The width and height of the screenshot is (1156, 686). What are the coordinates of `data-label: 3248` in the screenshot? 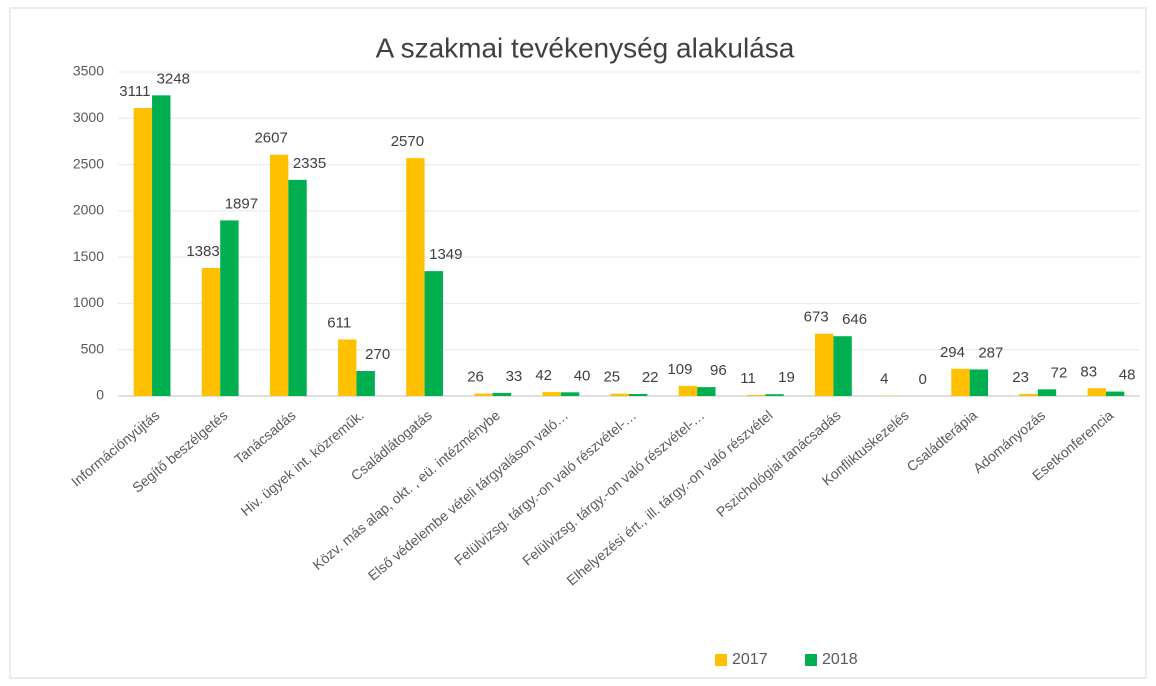 It's located at (173, 78).